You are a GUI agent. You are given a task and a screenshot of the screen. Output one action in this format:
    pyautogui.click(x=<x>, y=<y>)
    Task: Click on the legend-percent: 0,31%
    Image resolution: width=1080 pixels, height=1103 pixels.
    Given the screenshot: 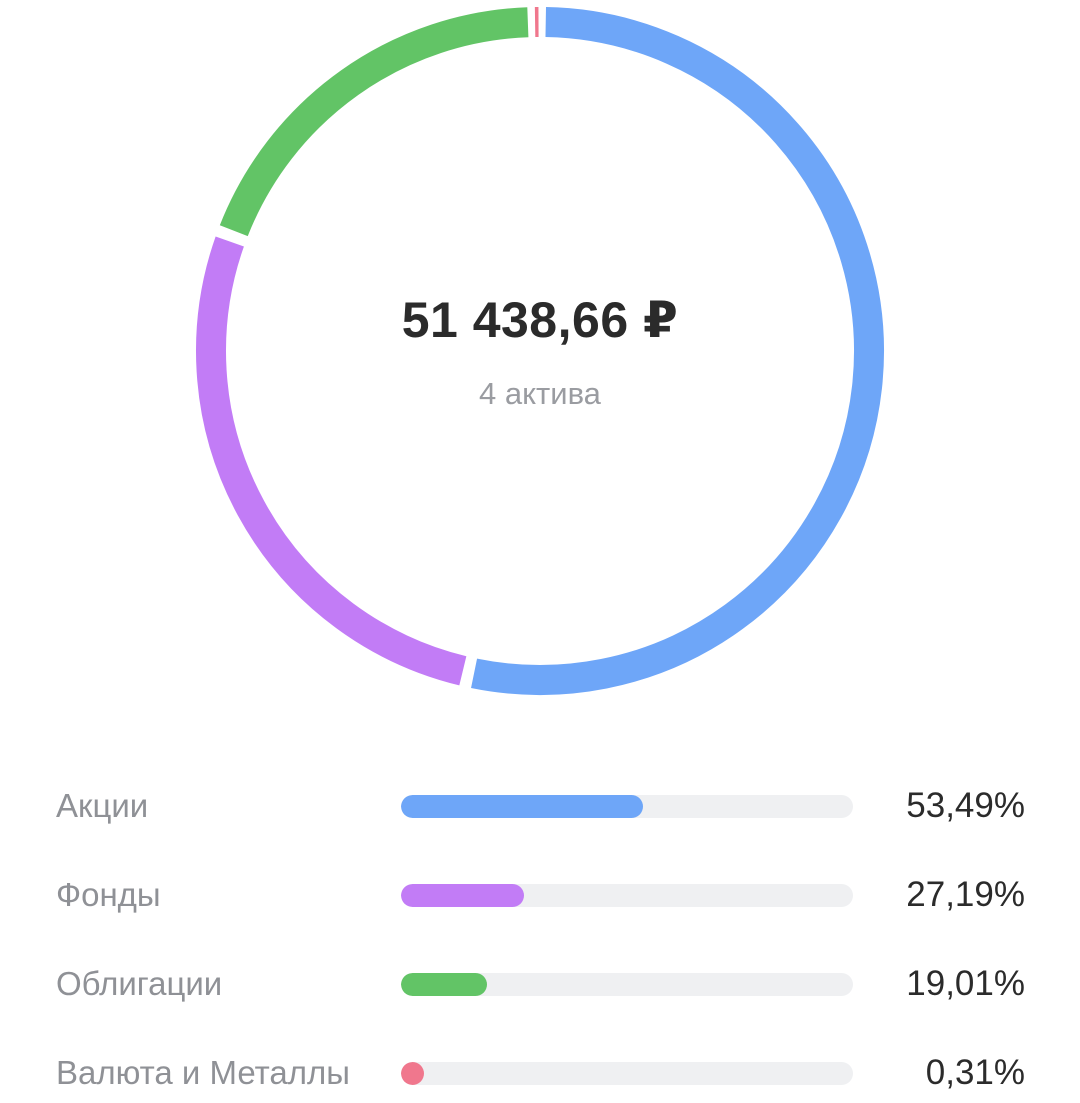 What is the action you would take?
    pyautogui.click(x=975, y=1073)
    